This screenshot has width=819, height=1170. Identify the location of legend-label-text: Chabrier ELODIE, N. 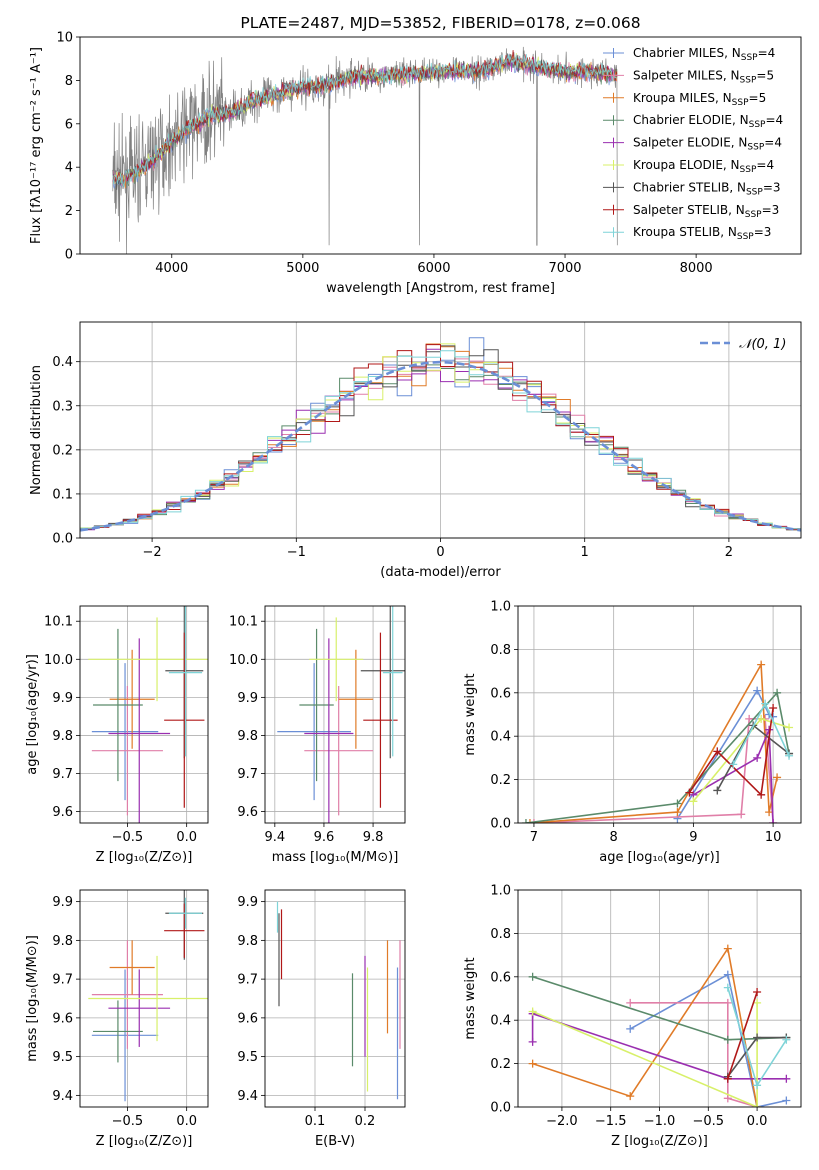
(691, 120).